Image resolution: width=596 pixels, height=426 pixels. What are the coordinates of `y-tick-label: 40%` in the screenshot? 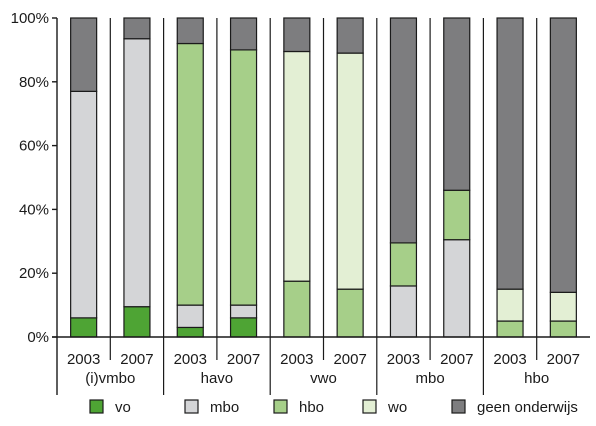 It's located at (34, 209).